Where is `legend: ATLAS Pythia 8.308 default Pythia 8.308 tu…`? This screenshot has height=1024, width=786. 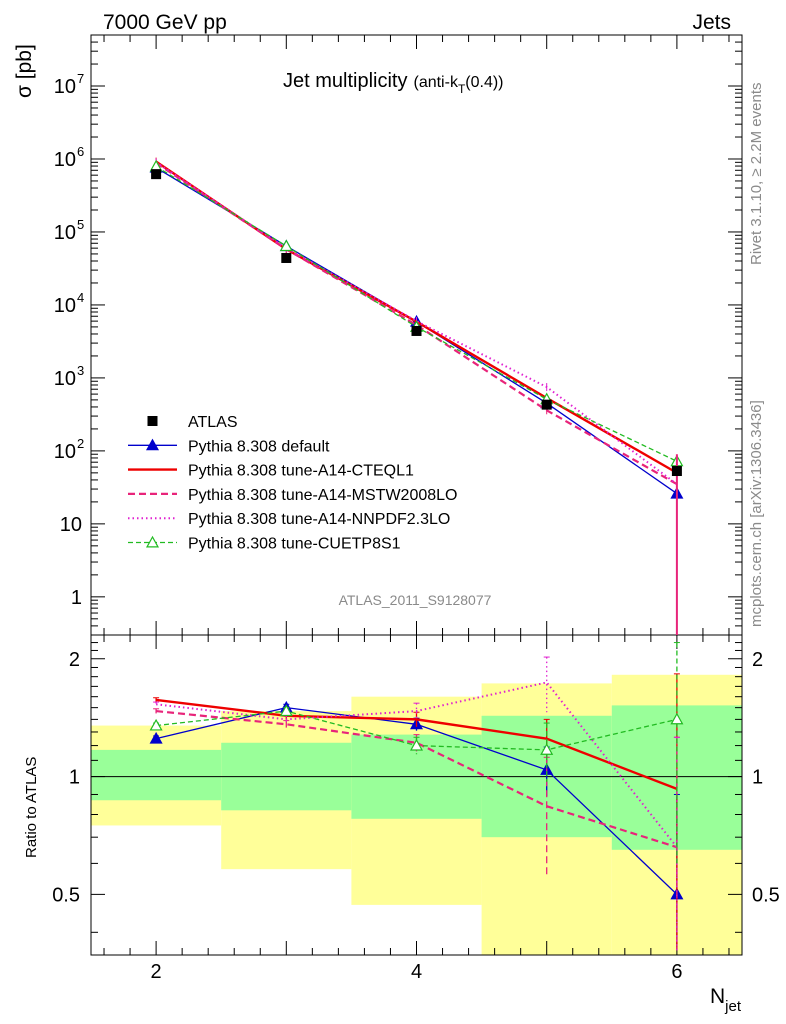
legend: ATLAS Pythia 8.308 default Pythia 8.308 tu… is located at coordinates (292, 483).